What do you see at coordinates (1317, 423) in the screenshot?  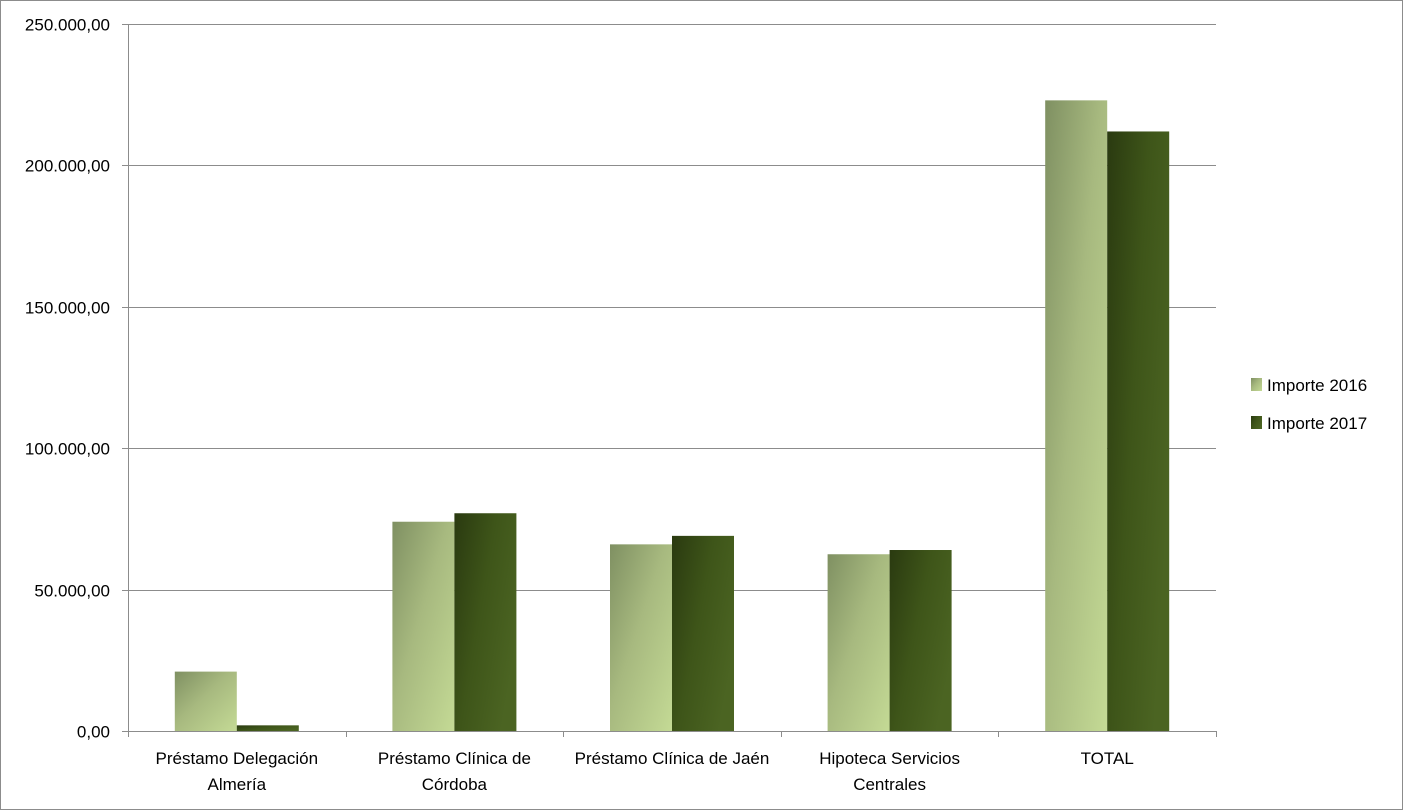 I see `legend-label-2: Importe 2017` at bounding box center [1317, 423].